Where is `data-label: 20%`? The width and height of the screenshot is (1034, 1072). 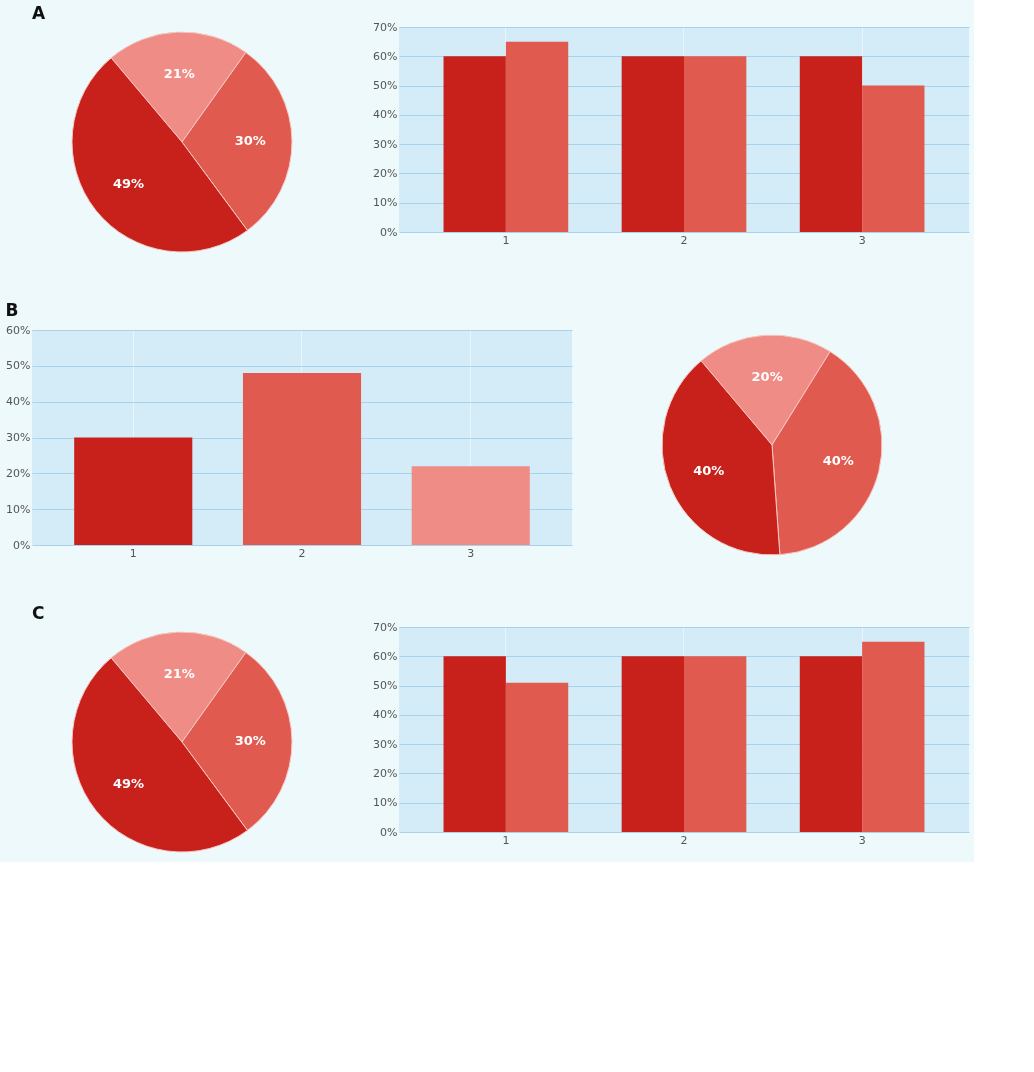 data-label: 20% is located at coordinates (767, 376).